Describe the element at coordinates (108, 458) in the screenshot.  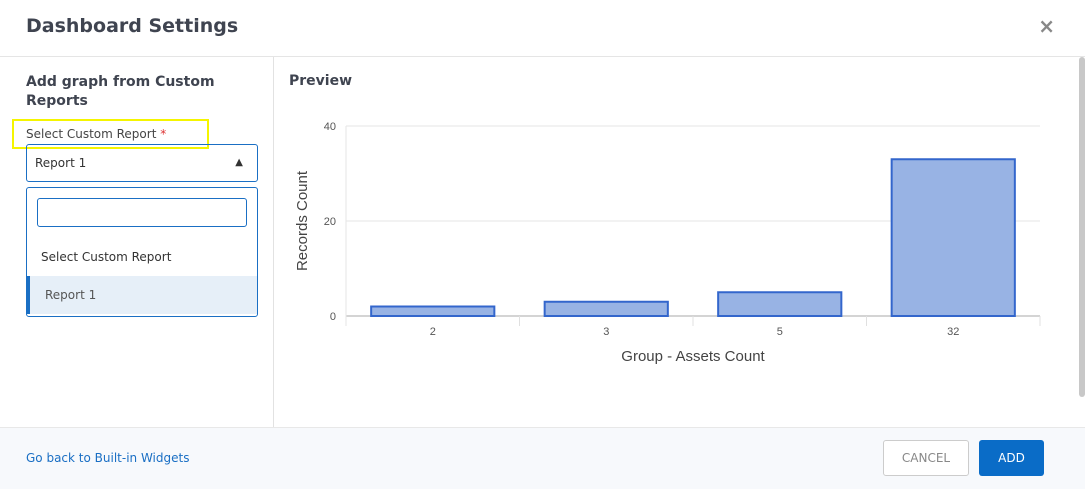
I see `back-to-builtin-link: Go back to Built-in Widgets` at that location.